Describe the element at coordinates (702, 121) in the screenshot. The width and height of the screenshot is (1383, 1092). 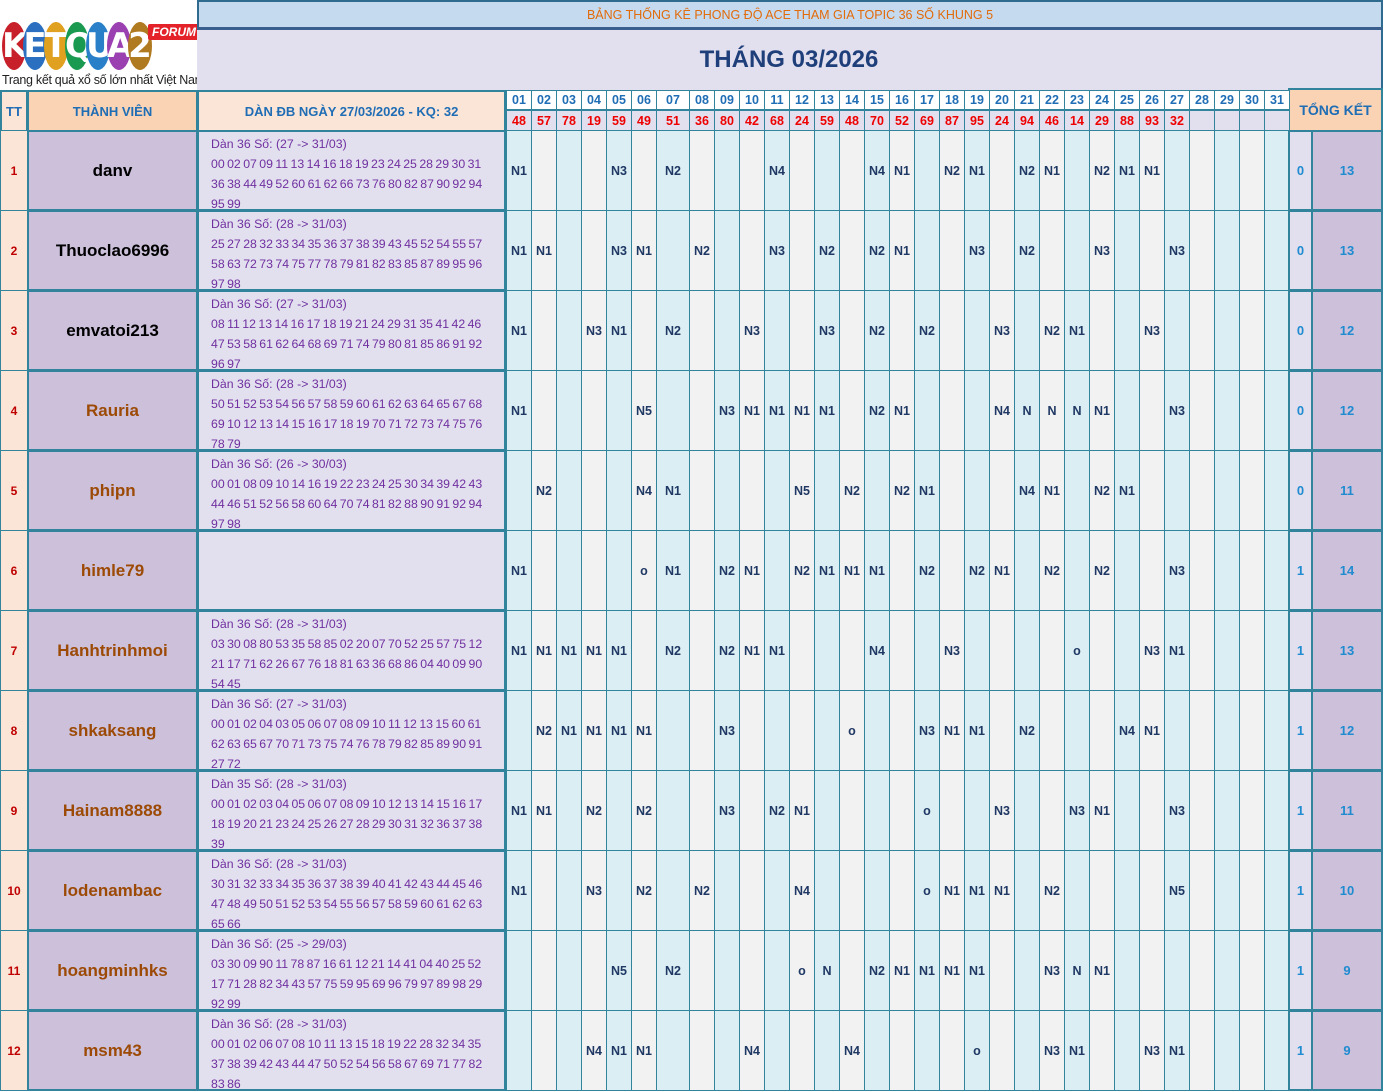
I see `day-result-08: 36` at that location.